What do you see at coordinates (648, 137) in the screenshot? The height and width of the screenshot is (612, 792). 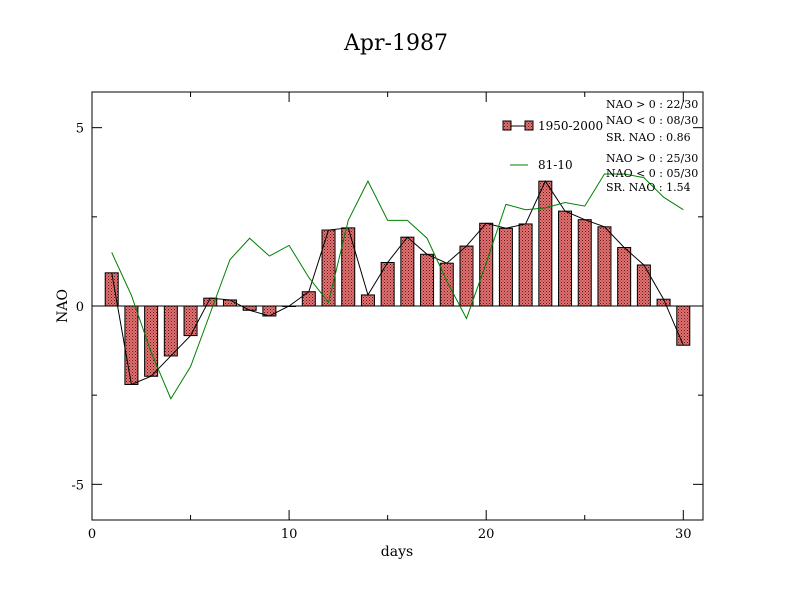 I see `stat-1950-sr: SR. NAO : 0.86` at bounding box center [648, 137].